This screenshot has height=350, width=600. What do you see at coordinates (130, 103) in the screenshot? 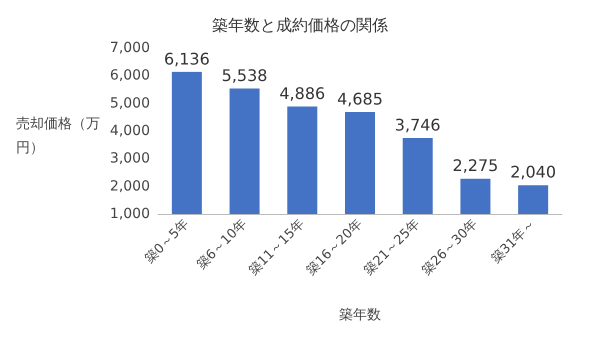
I see `y-tick-label: 5,000` at bounding box center [130, 103].